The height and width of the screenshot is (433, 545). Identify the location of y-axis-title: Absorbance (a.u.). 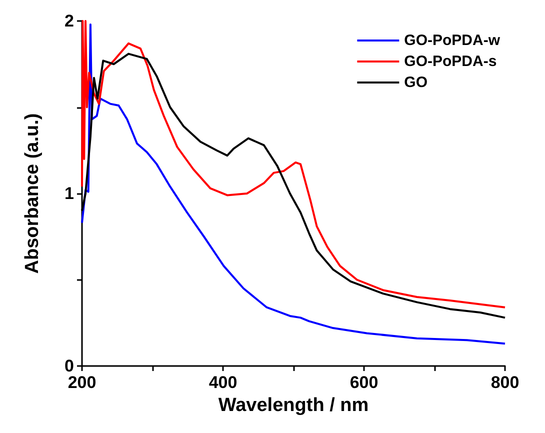
(32, 193).